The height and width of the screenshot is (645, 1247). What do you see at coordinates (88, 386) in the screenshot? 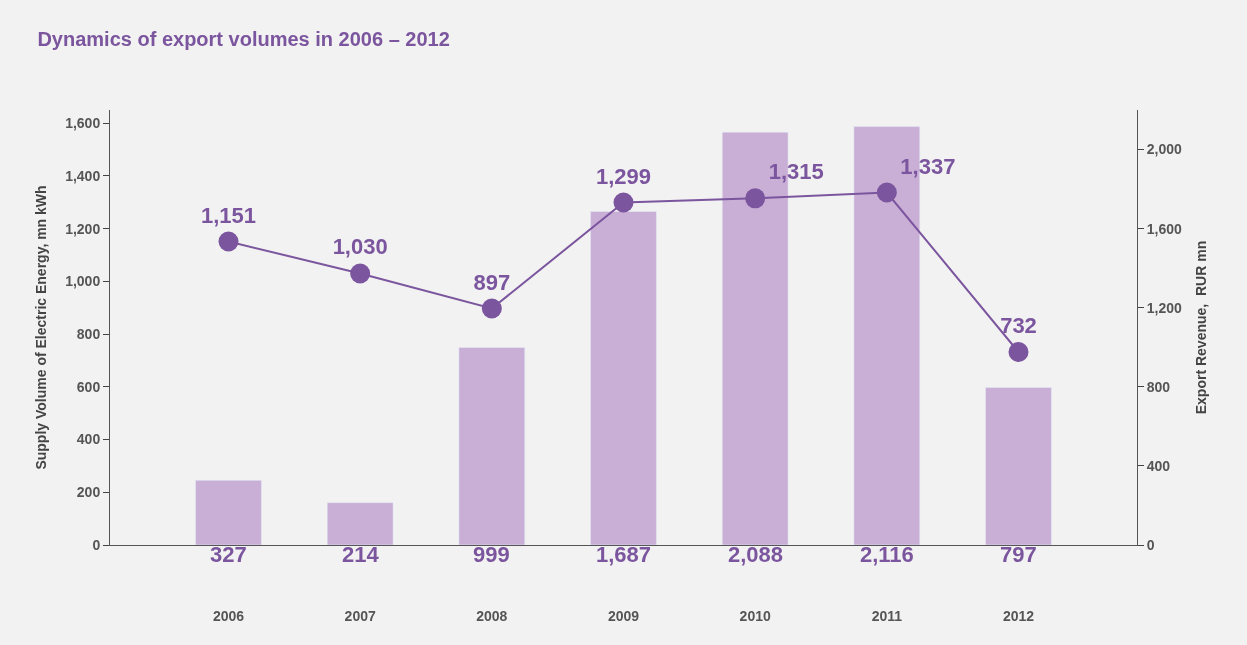
I see `y-tick-label: 600` at bounding box center [88, 386].